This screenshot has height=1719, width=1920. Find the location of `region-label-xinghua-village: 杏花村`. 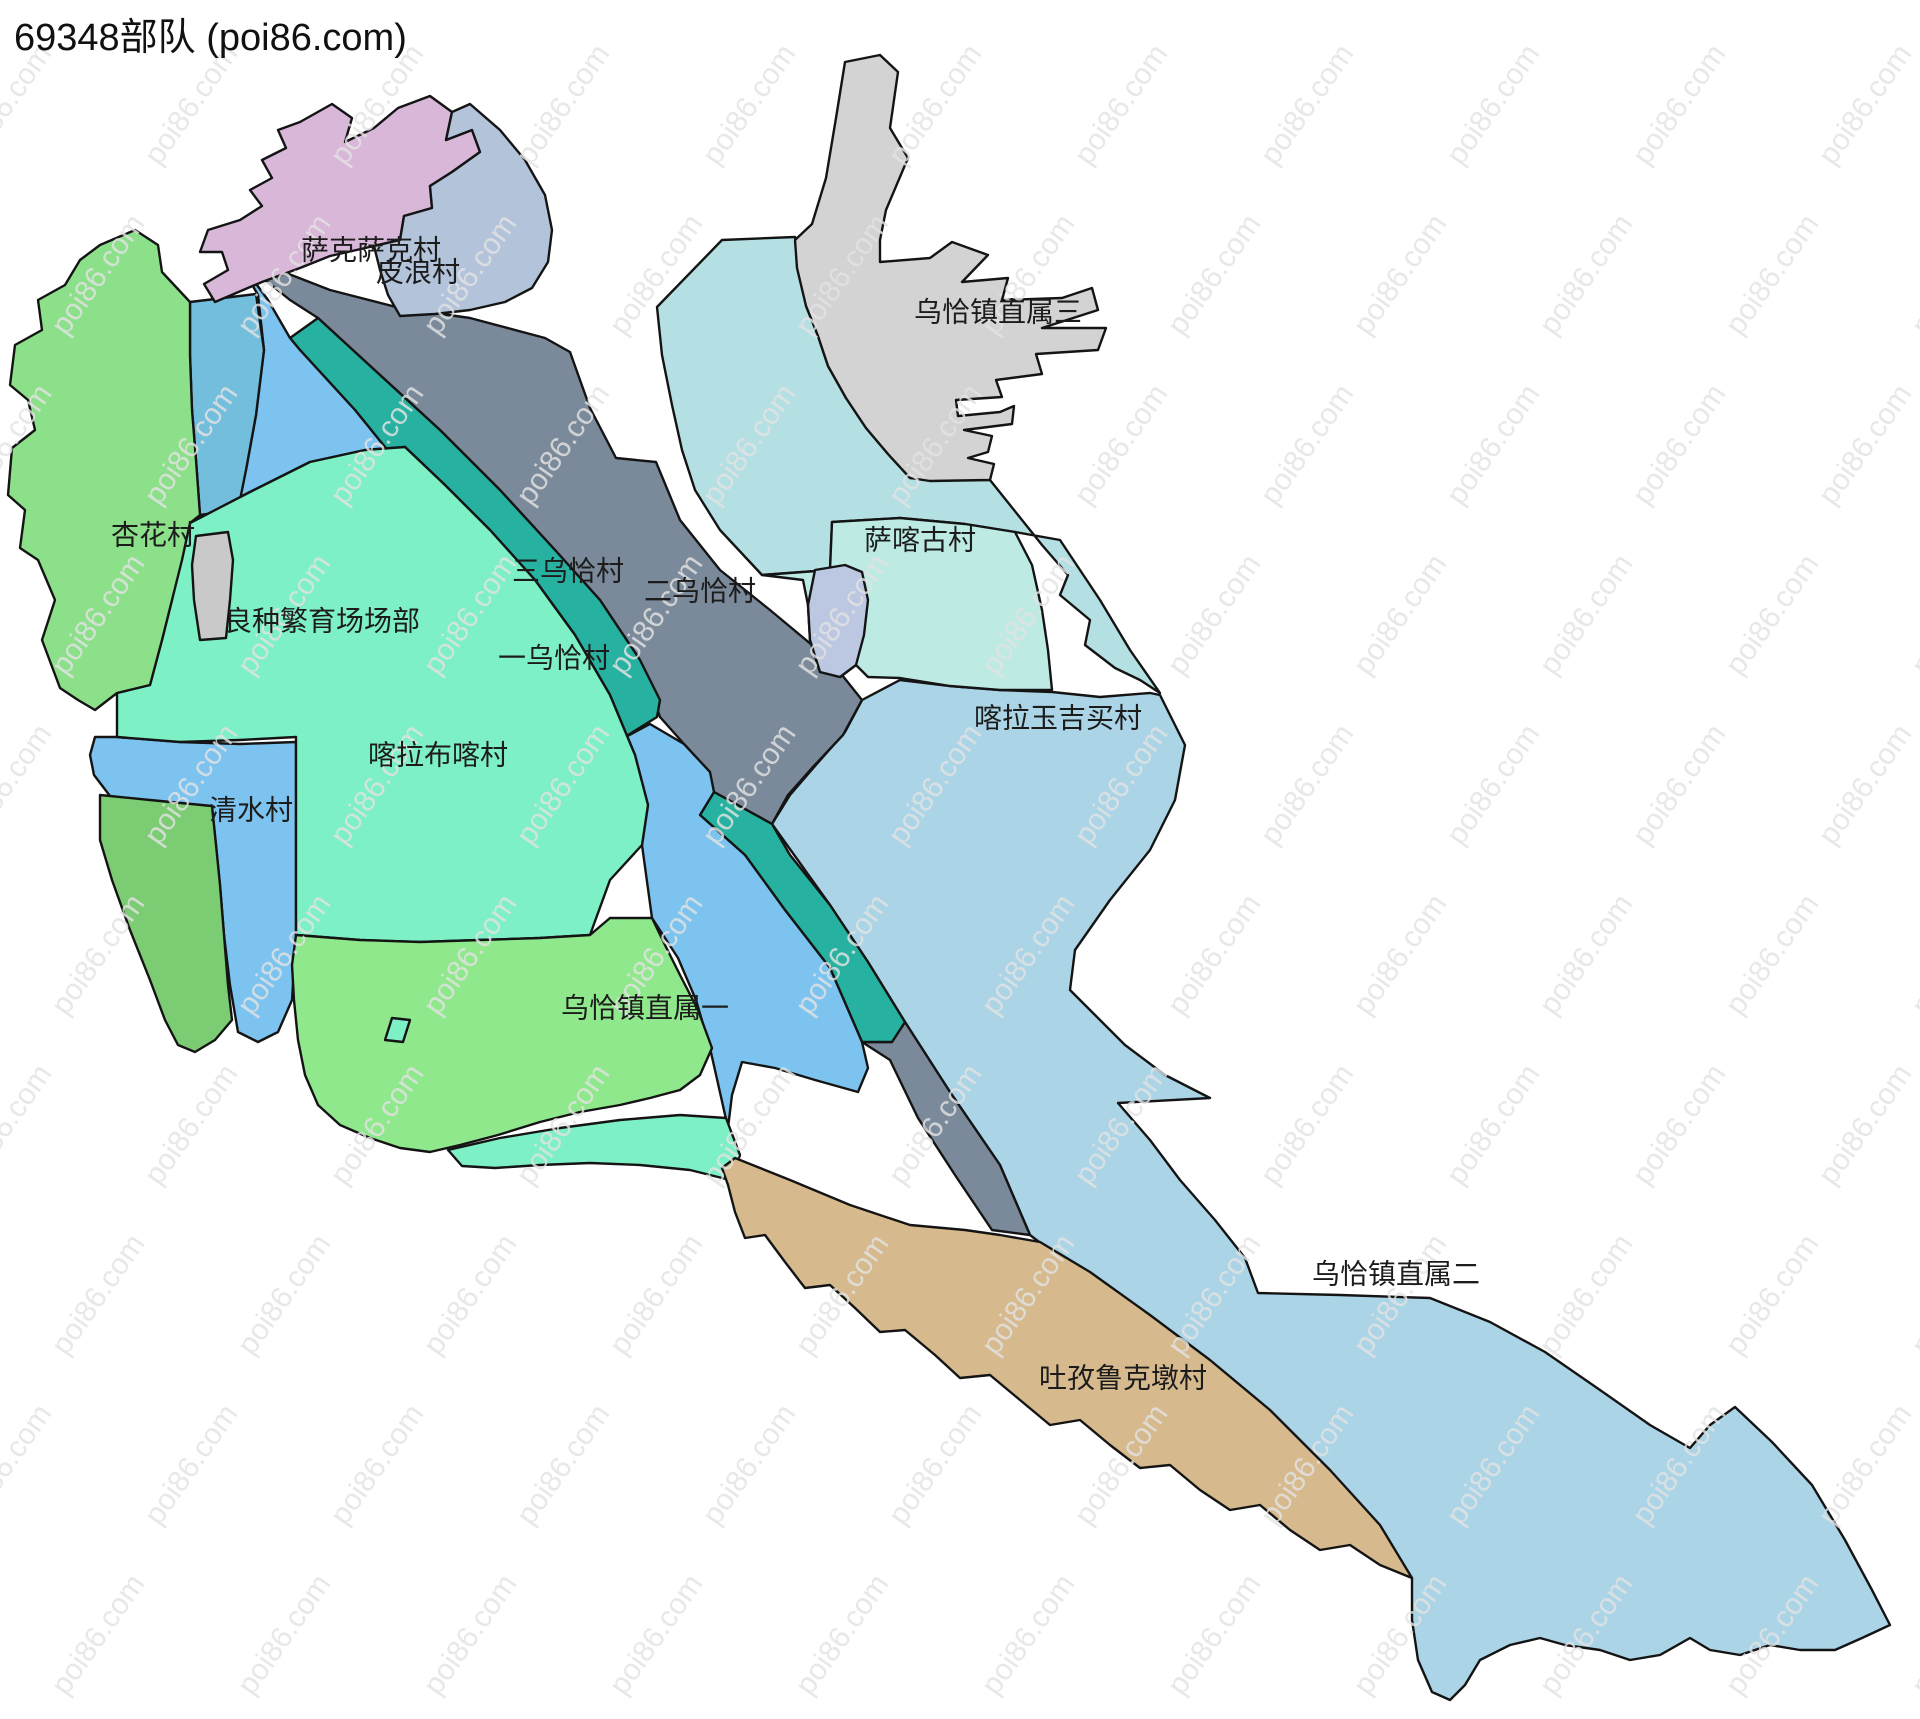

region-label-xinghua-village: 杏花村 is located at coordinates (153, 534).